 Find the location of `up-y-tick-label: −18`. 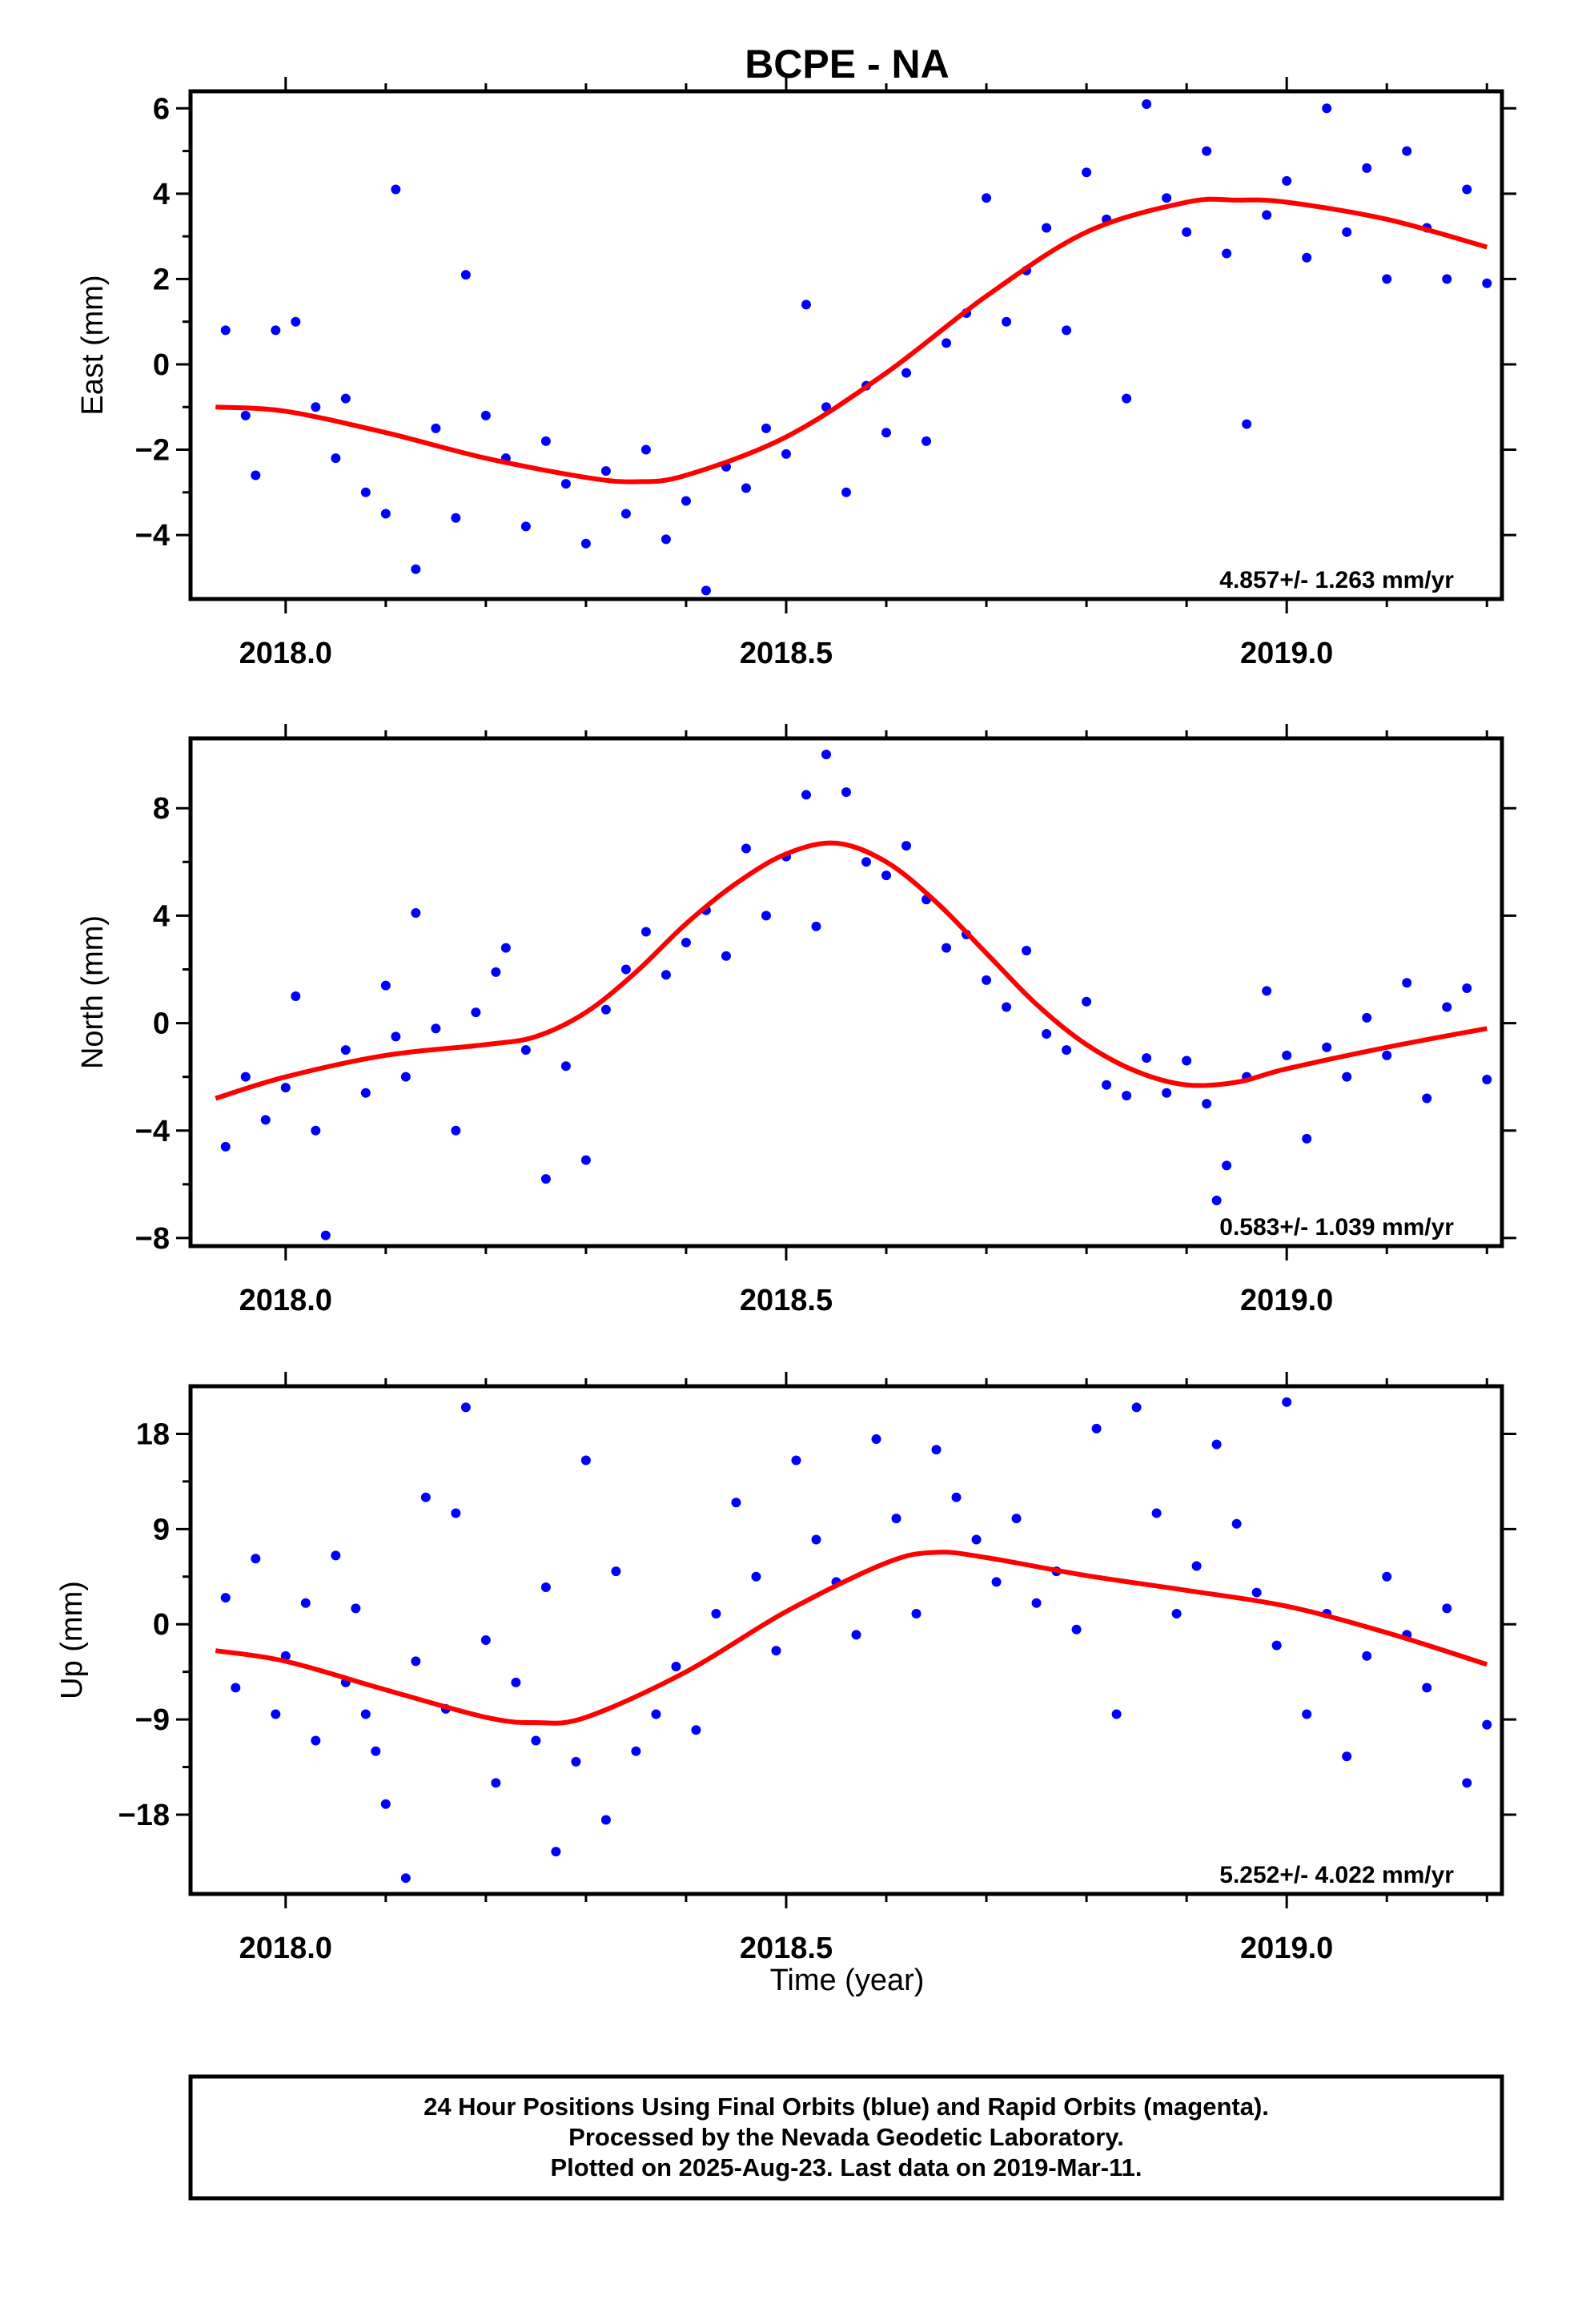

up-y-tick-label: −18 is located at coordinates (144, 1815).